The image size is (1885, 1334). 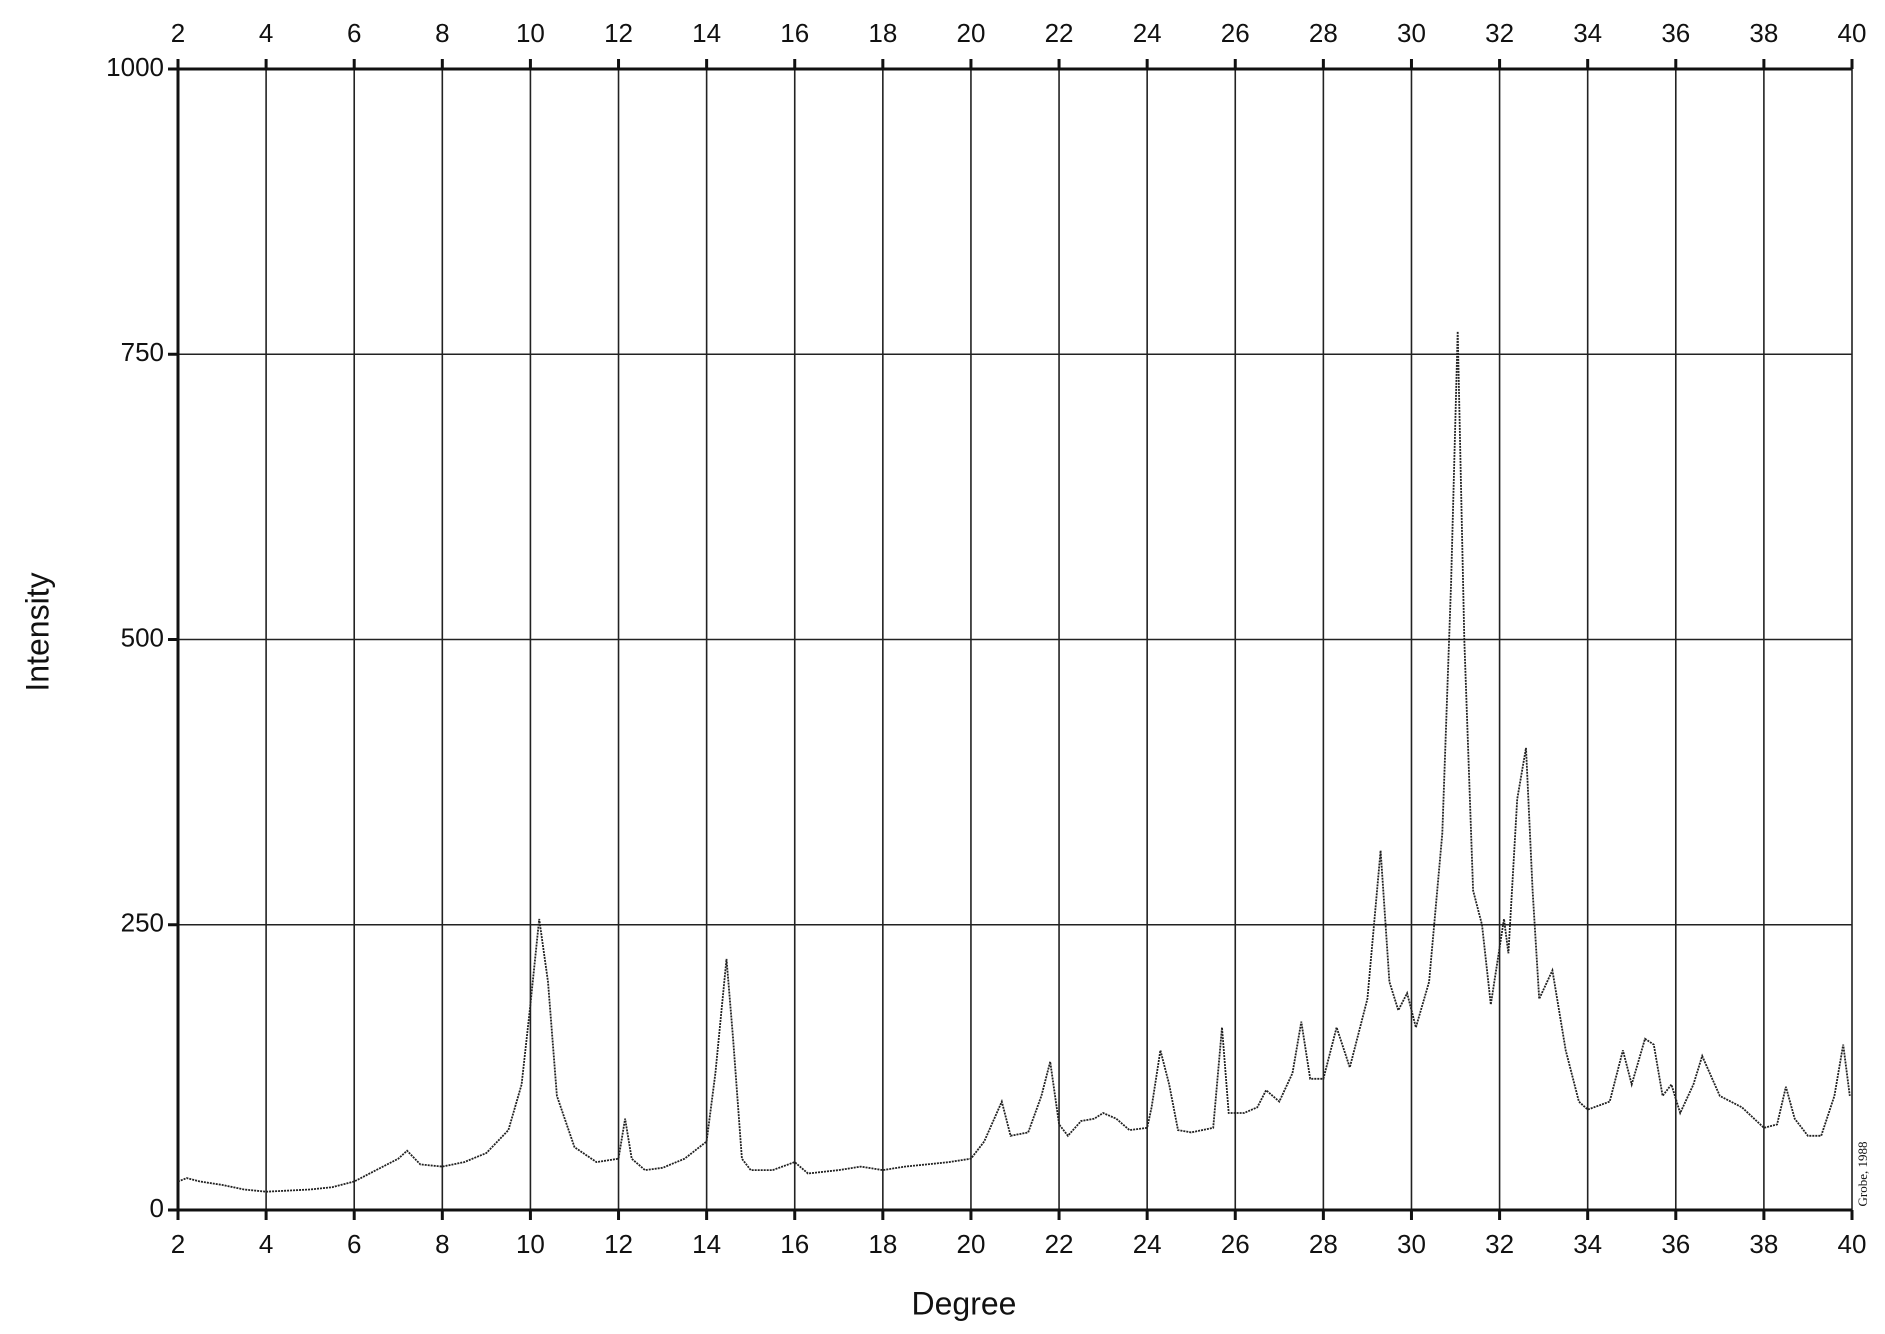 I want to click on x-tick-label-top: 2, so click(x=178, y=33).